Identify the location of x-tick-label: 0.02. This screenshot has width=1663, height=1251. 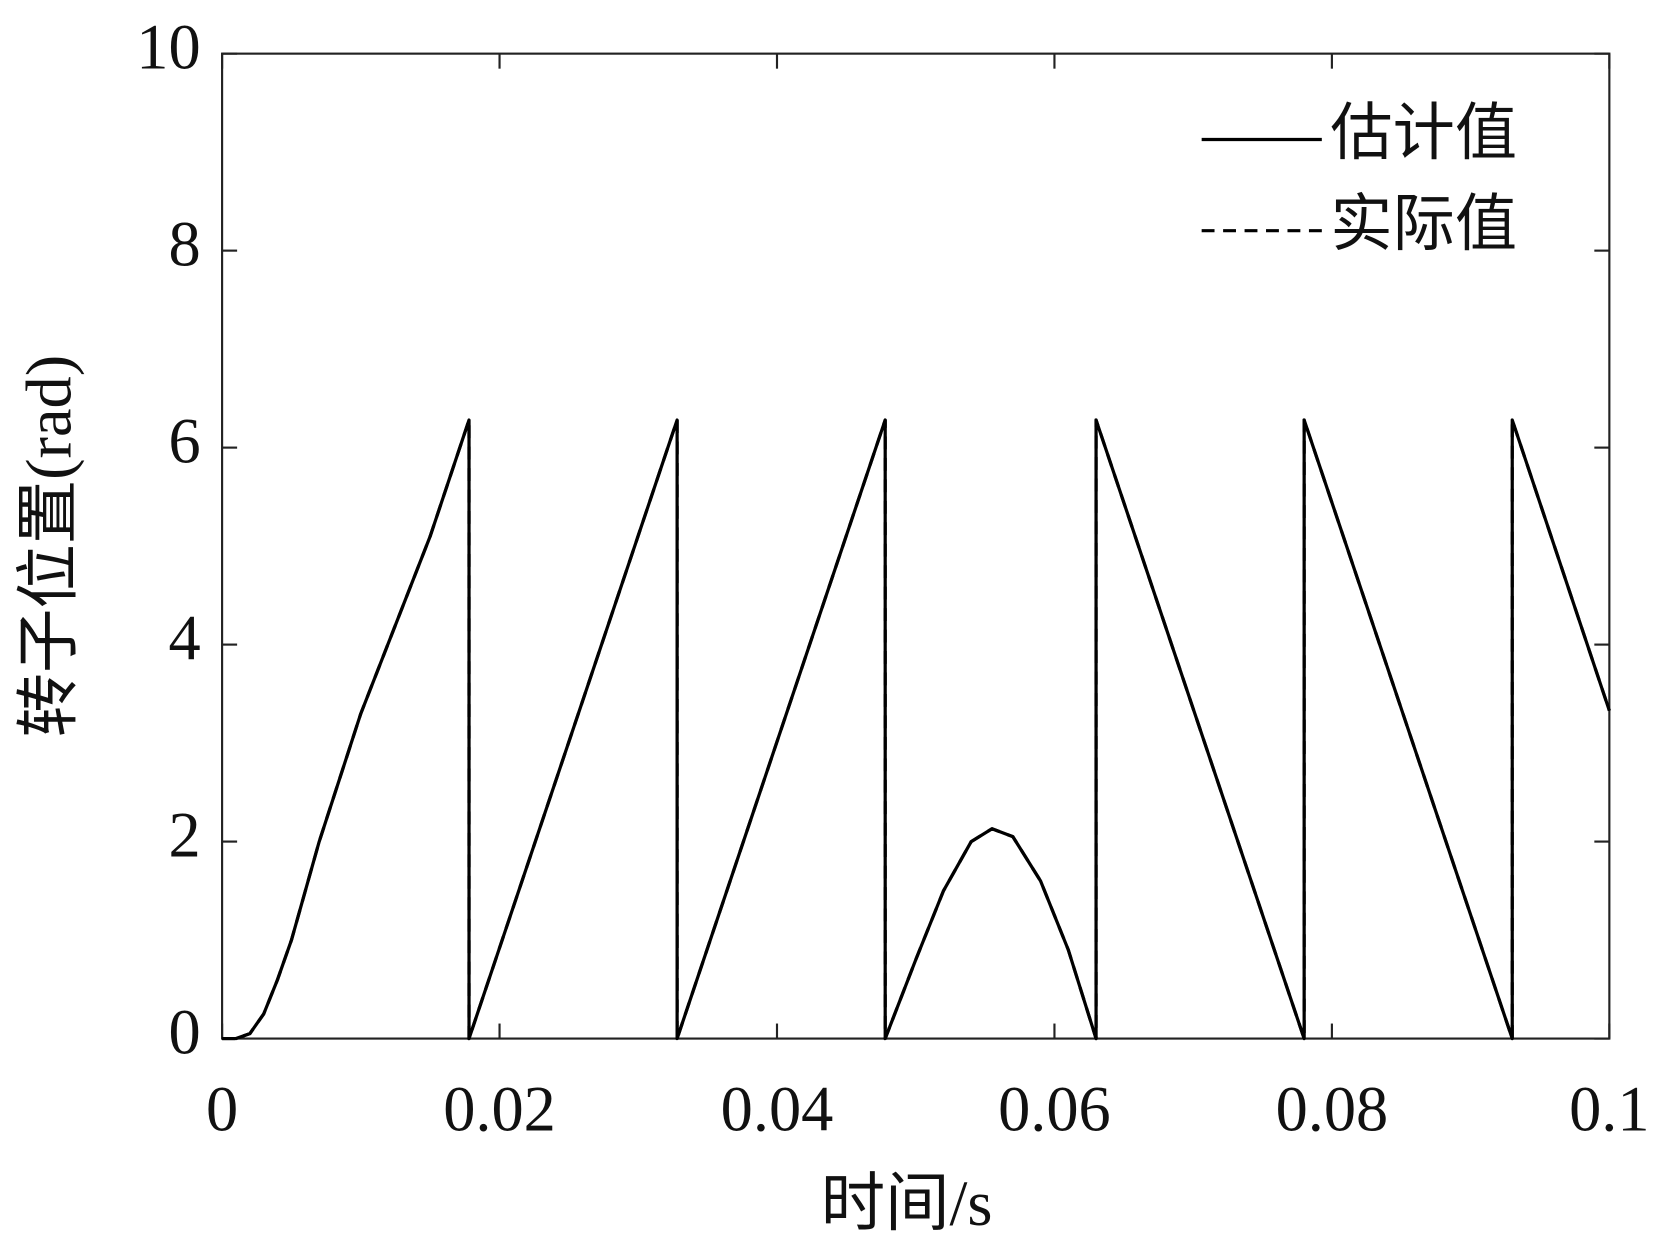
(499, 1109).